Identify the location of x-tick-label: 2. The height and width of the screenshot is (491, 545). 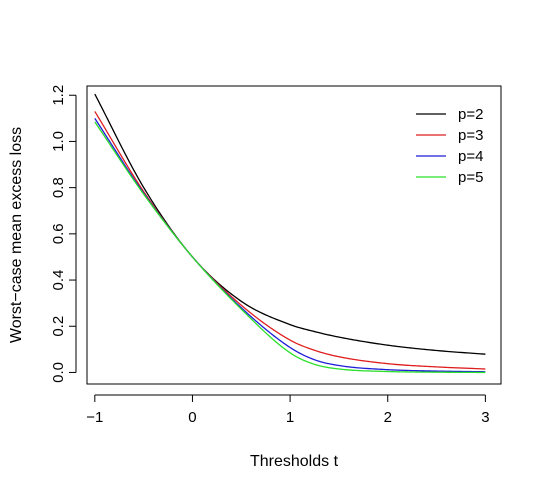
(388, 417).